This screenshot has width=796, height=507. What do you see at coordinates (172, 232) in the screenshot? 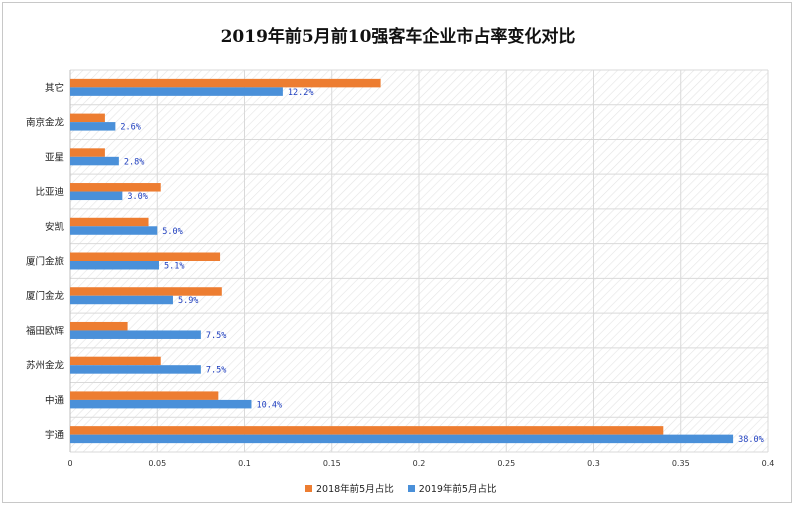
I see `data-label-2019: 5.0%` at bounding box center [172, 232].